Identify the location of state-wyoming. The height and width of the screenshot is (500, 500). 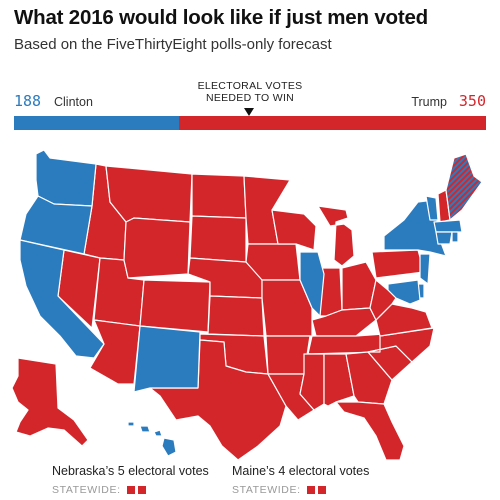
(157, 248).